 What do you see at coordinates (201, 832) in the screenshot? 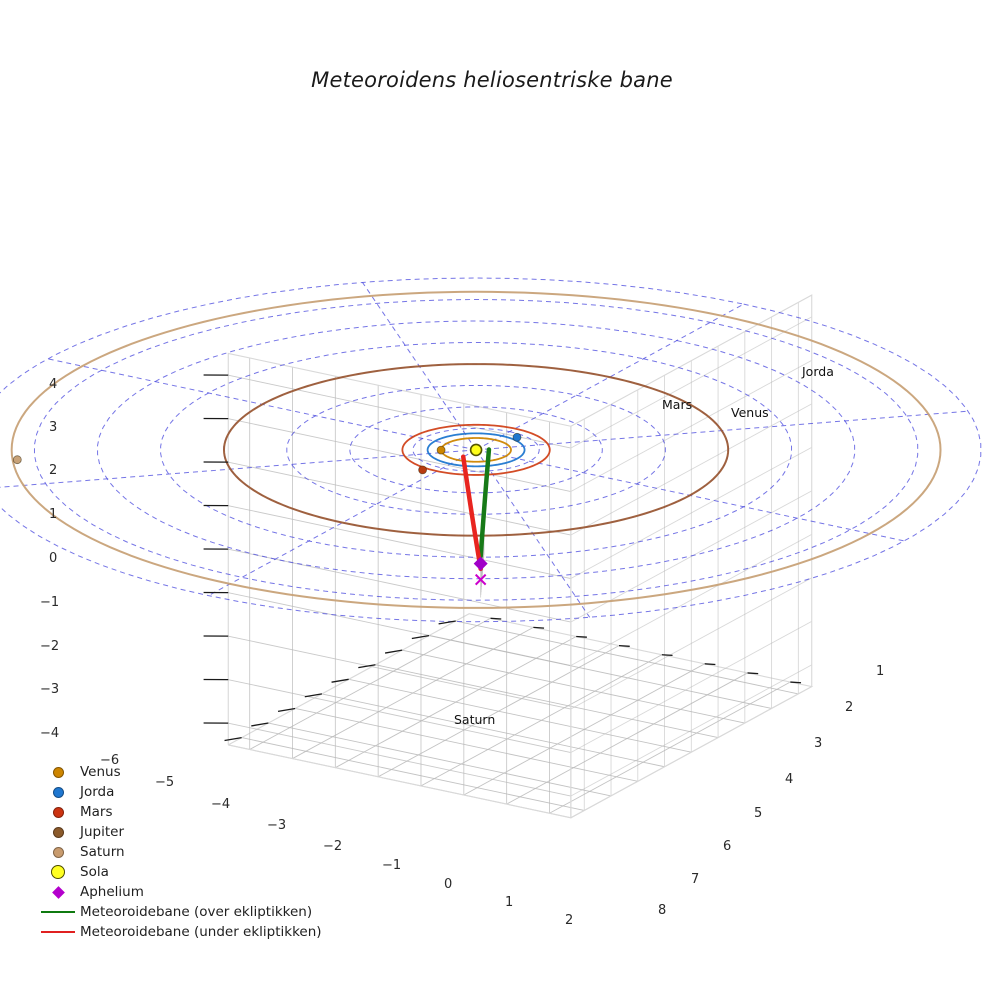
I see `legend-item: Jupiter` at bounding box center [201, 832].